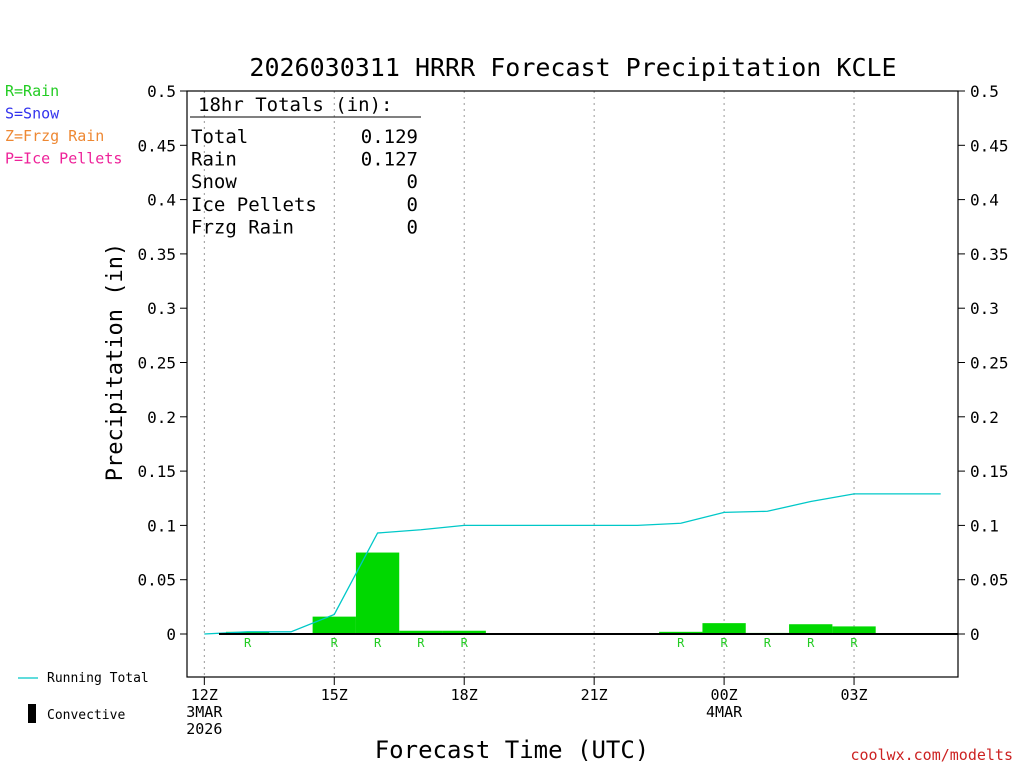 This screenshot has width=1024, height=768. What do you see at coordinates (550, 593) in the screenshot?
I see `bar-series` at bounding box center [550, 593].